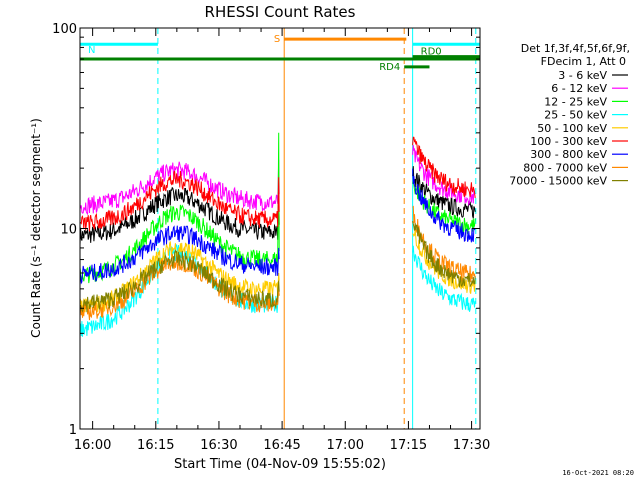  Describe the element at coordinates (558, 181) in the screenshot. I see `legend-label-8: 7000 - 15000 keV` at that location.